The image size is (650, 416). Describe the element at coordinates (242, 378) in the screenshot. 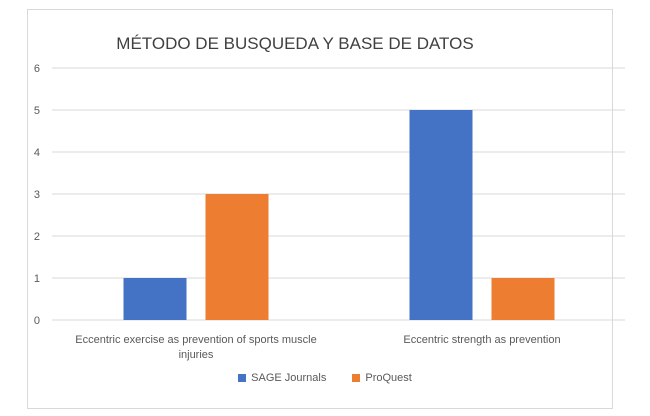

I see `legend-swatch-sage` at that location.